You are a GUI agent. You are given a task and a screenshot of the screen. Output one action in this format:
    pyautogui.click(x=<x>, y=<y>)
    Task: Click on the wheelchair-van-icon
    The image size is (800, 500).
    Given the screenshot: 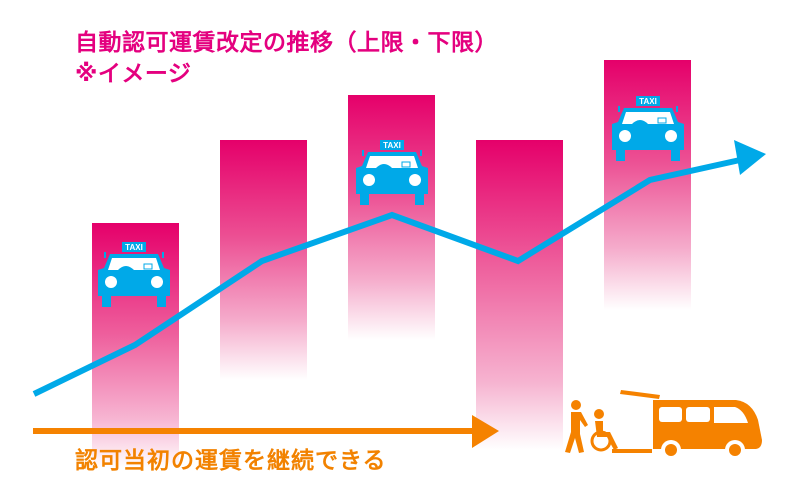 What is the action you would take?
    pyautogui.click(x=663, y=425)
    